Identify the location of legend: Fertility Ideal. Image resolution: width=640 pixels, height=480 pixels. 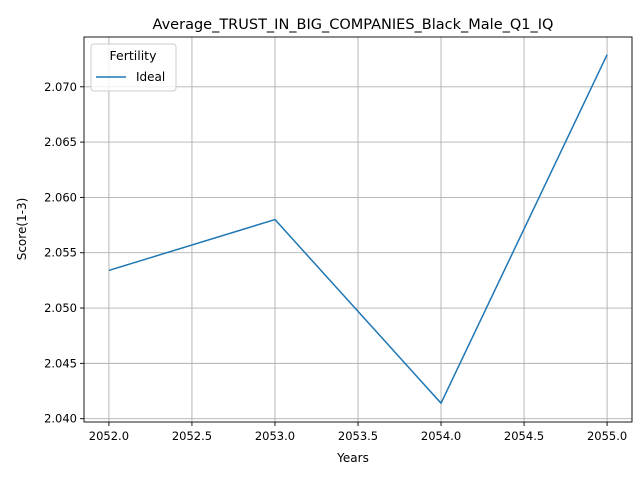
(133, 67).